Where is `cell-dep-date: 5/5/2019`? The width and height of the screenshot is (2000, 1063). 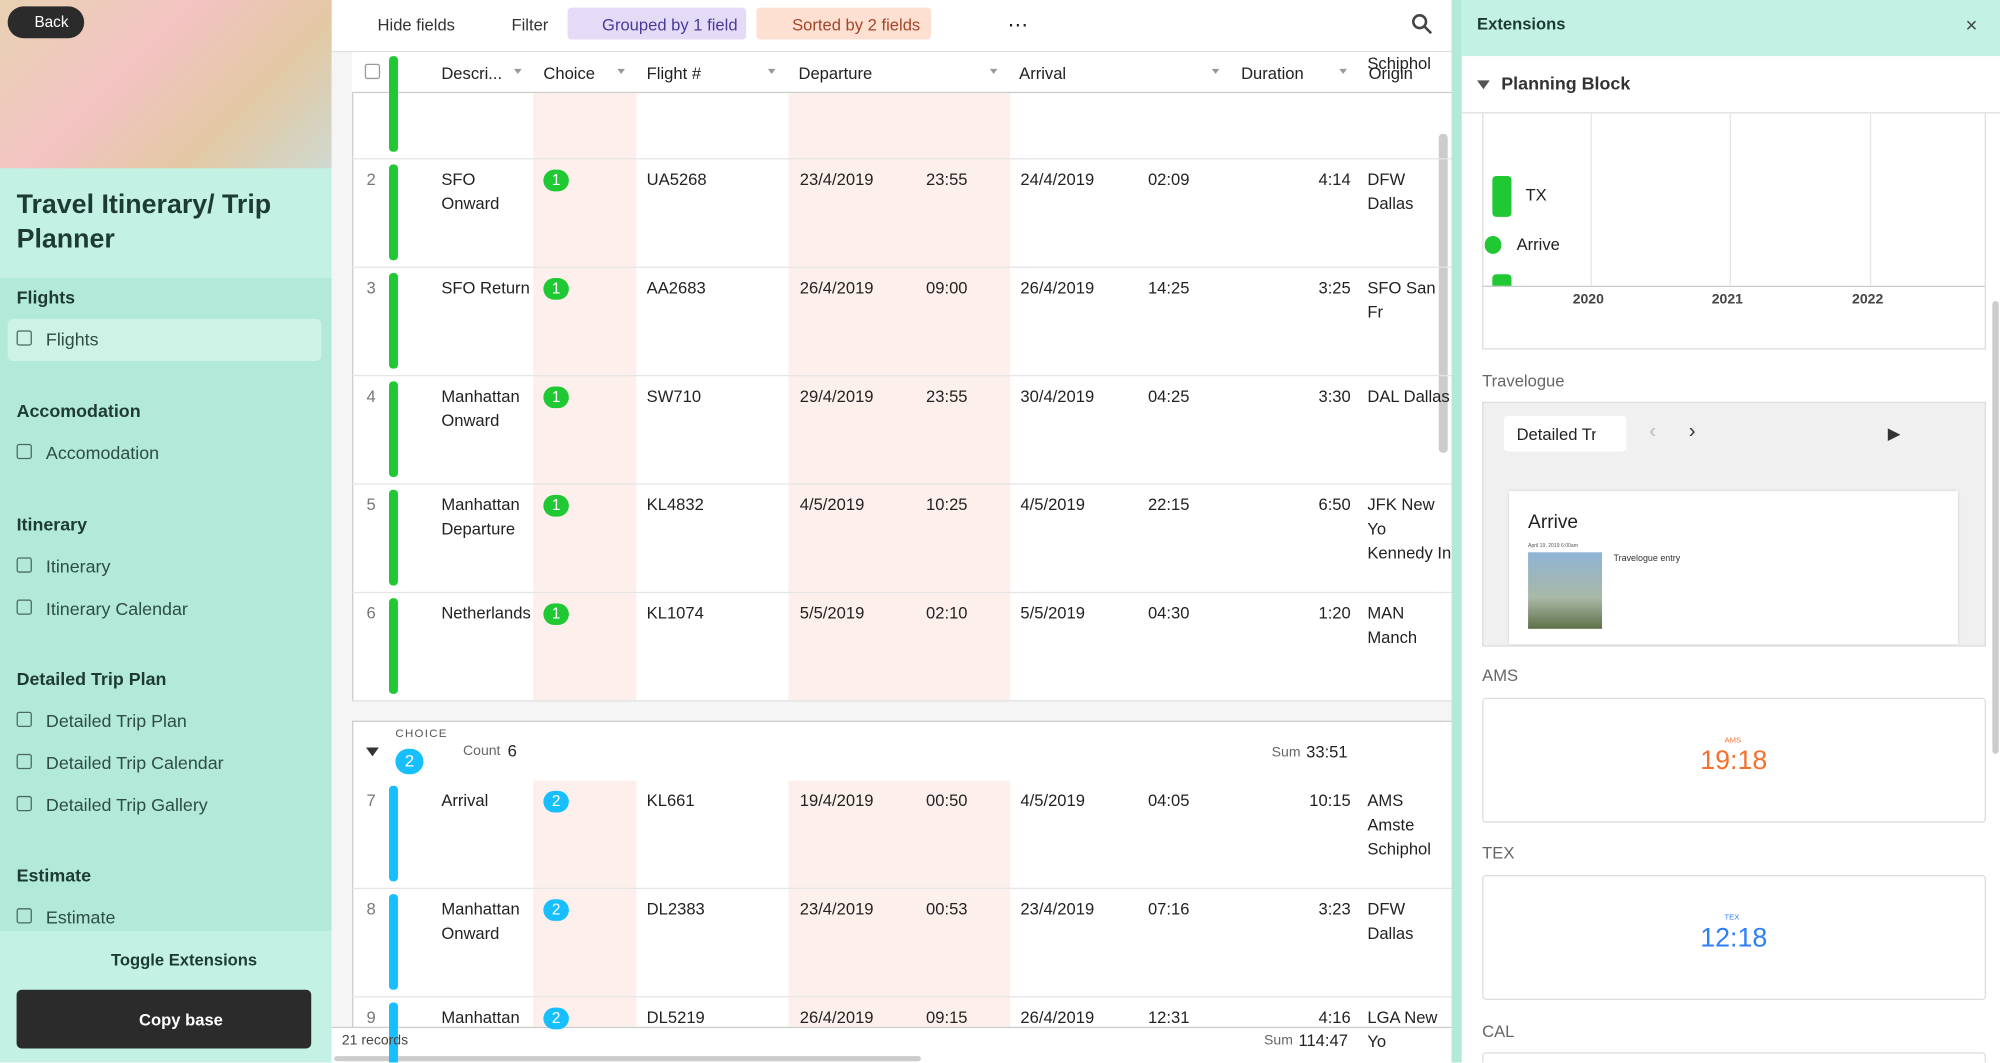
cell-dep-date: 5/5/2019 is located at coordinates (832, 613).